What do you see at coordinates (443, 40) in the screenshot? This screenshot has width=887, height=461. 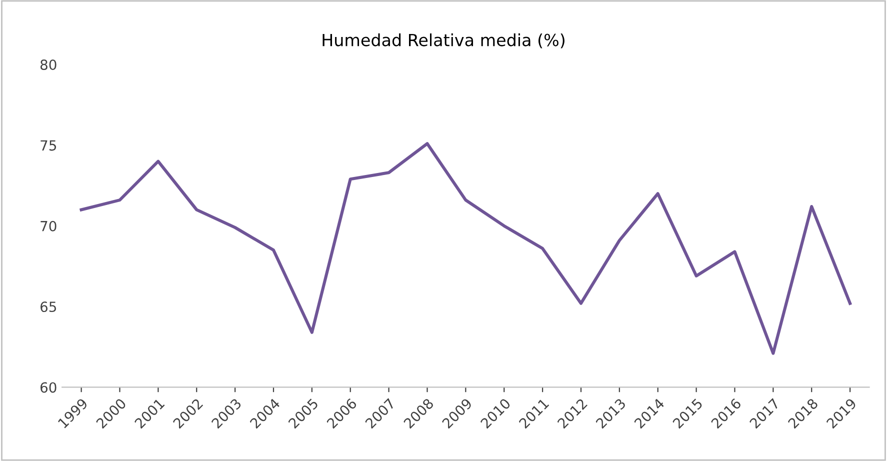 I see `chart-title: Humedad Relativa media (%)` at bounding box center [443, 40].